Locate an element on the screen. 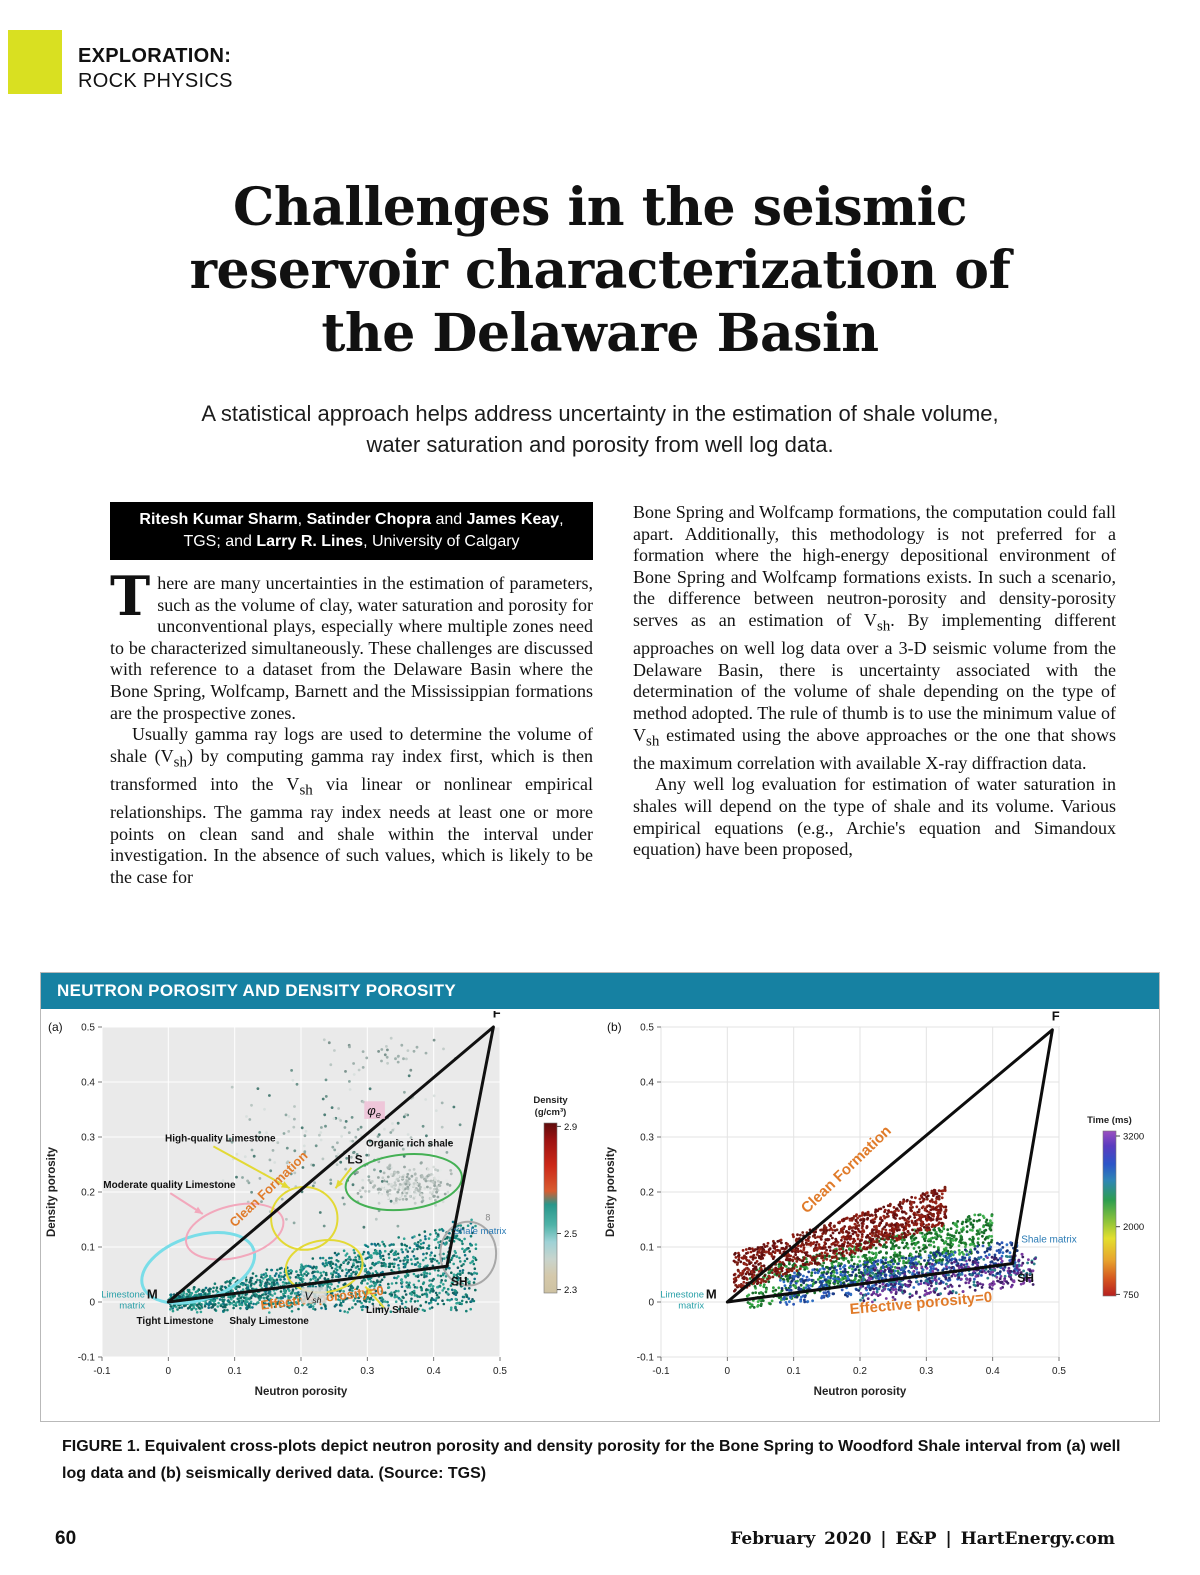  svg-text: F is located at coordinates (497, 1016).